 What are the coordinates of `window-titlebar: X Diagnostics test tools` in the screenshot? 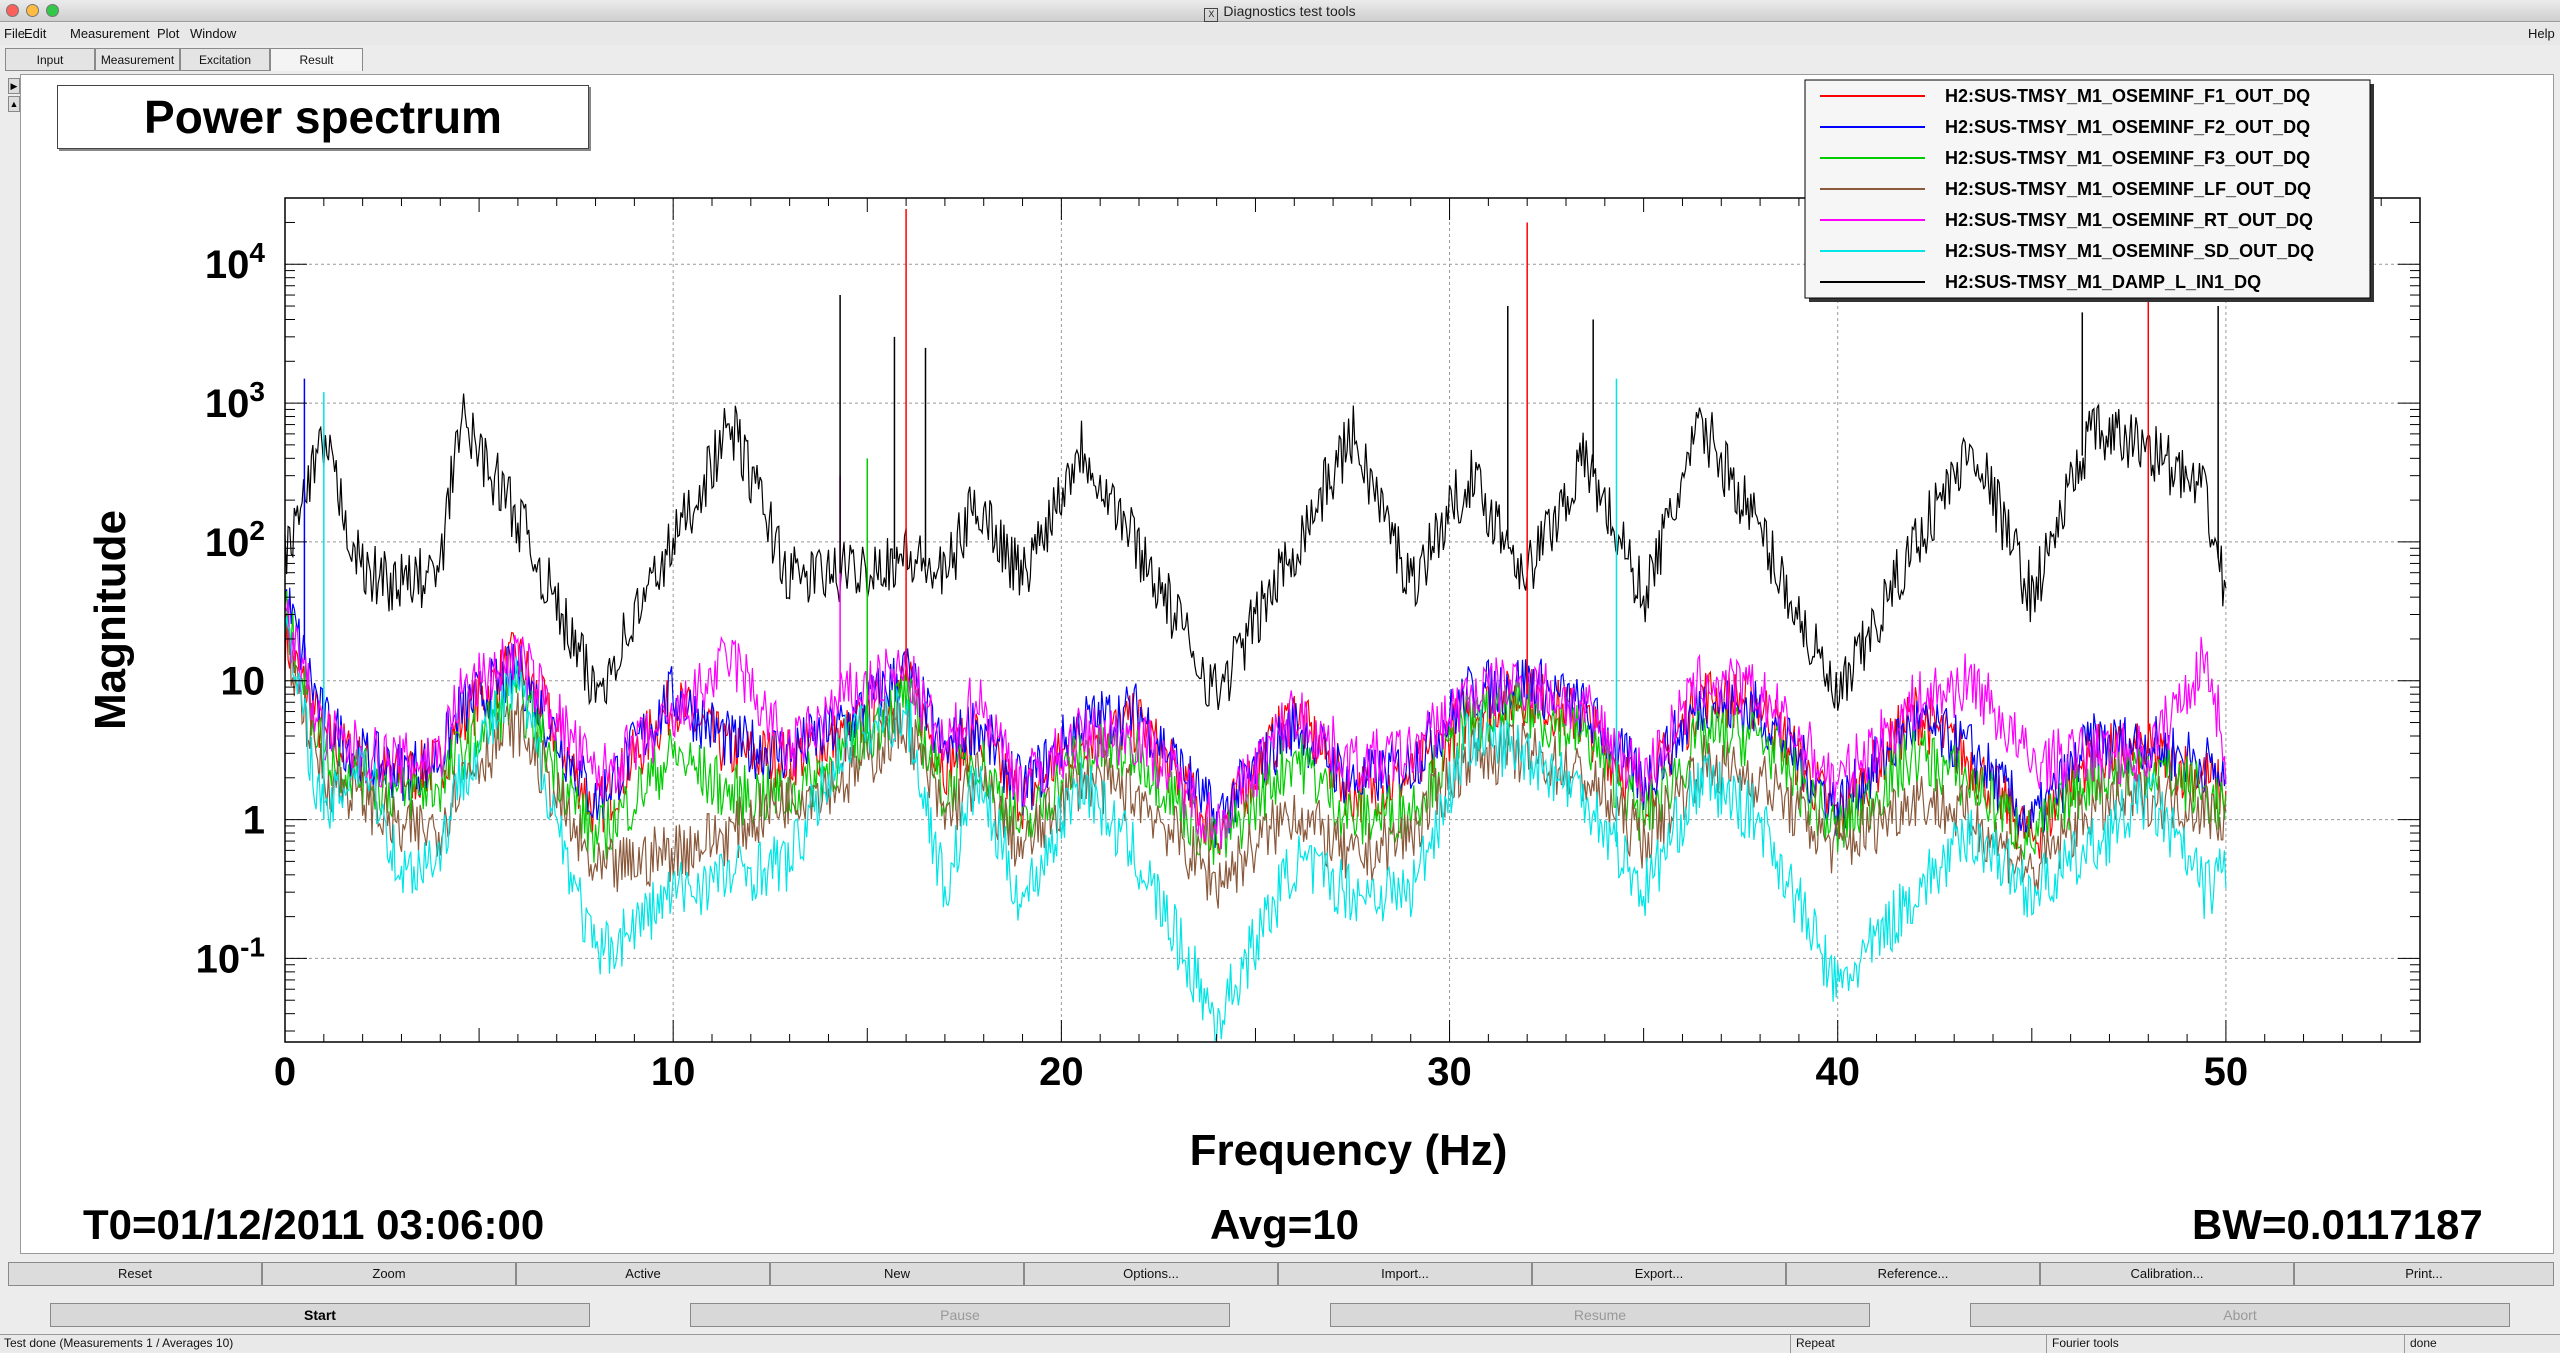 It's located at (1280, 11).